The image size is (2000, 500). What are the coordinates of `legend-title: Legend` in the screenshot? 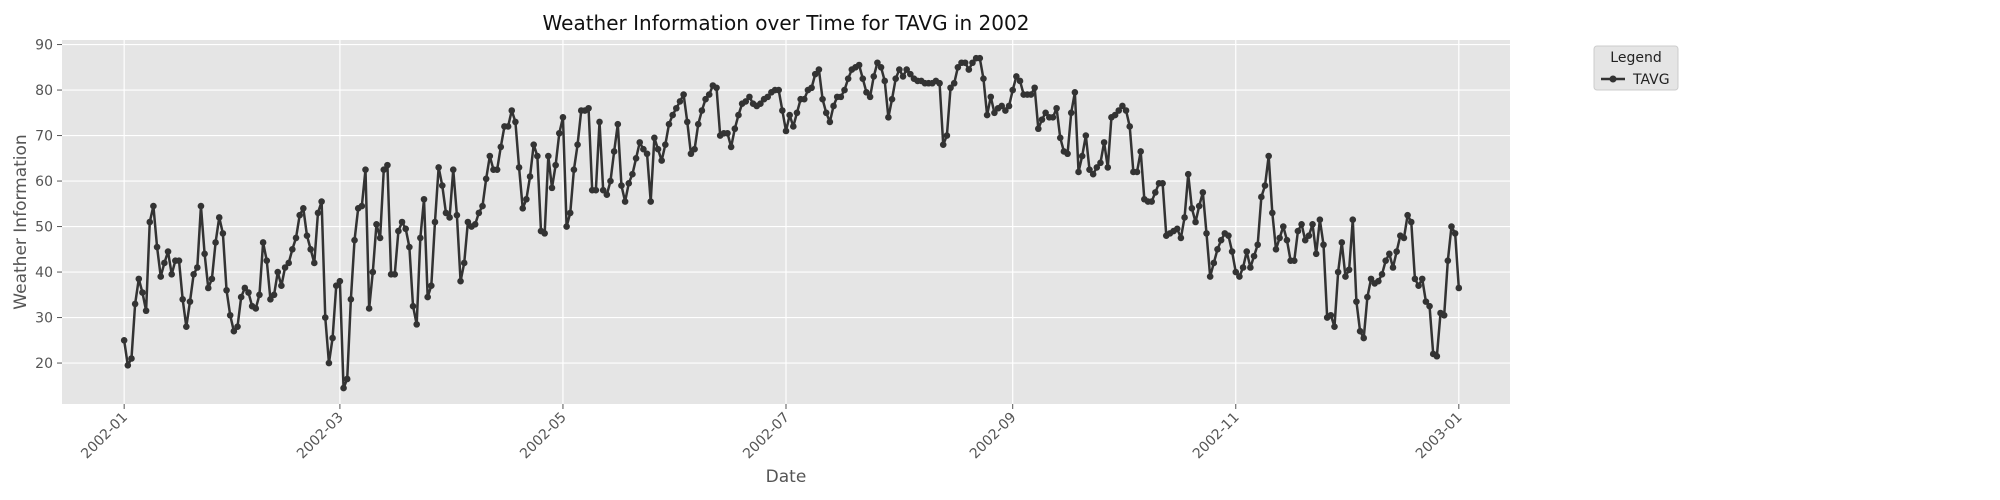 It's located at (1635, 58).